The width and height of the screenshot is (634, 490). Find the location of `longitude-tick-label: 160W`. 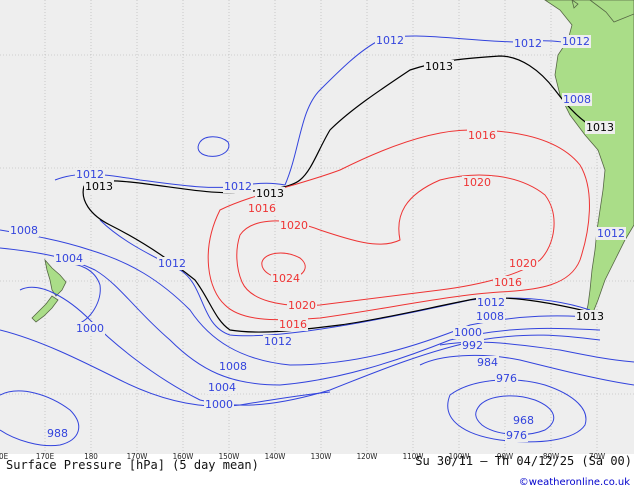

longitude-tick-label: 160W is located at coordinates (183, 456).